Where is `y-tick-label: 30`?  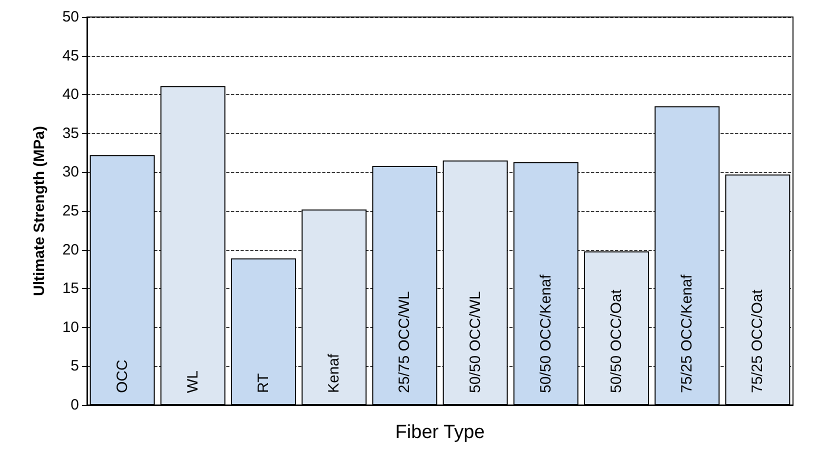 y-tick-label: 30 is located at coordinates (70, 172).